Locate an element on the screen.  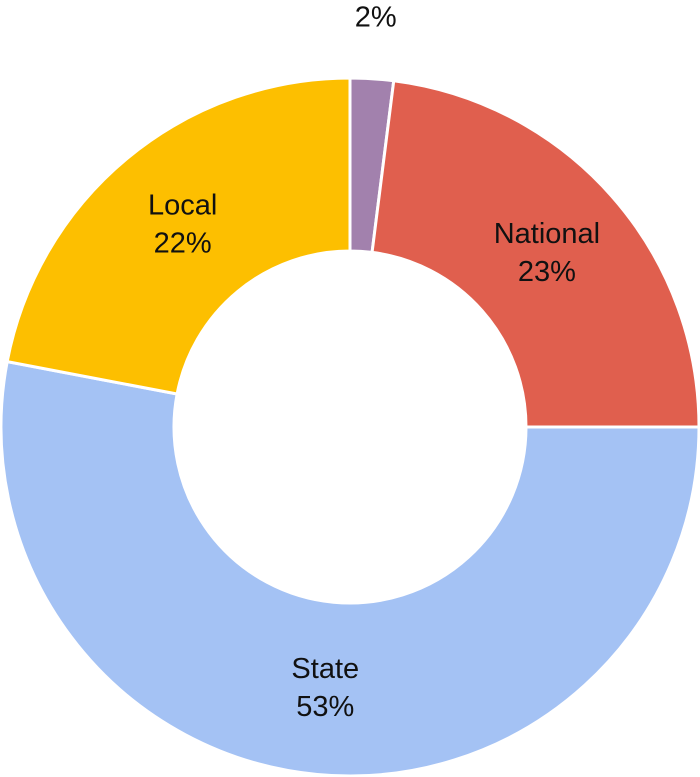
slice-label: Local is located at coordinates (182, 205).